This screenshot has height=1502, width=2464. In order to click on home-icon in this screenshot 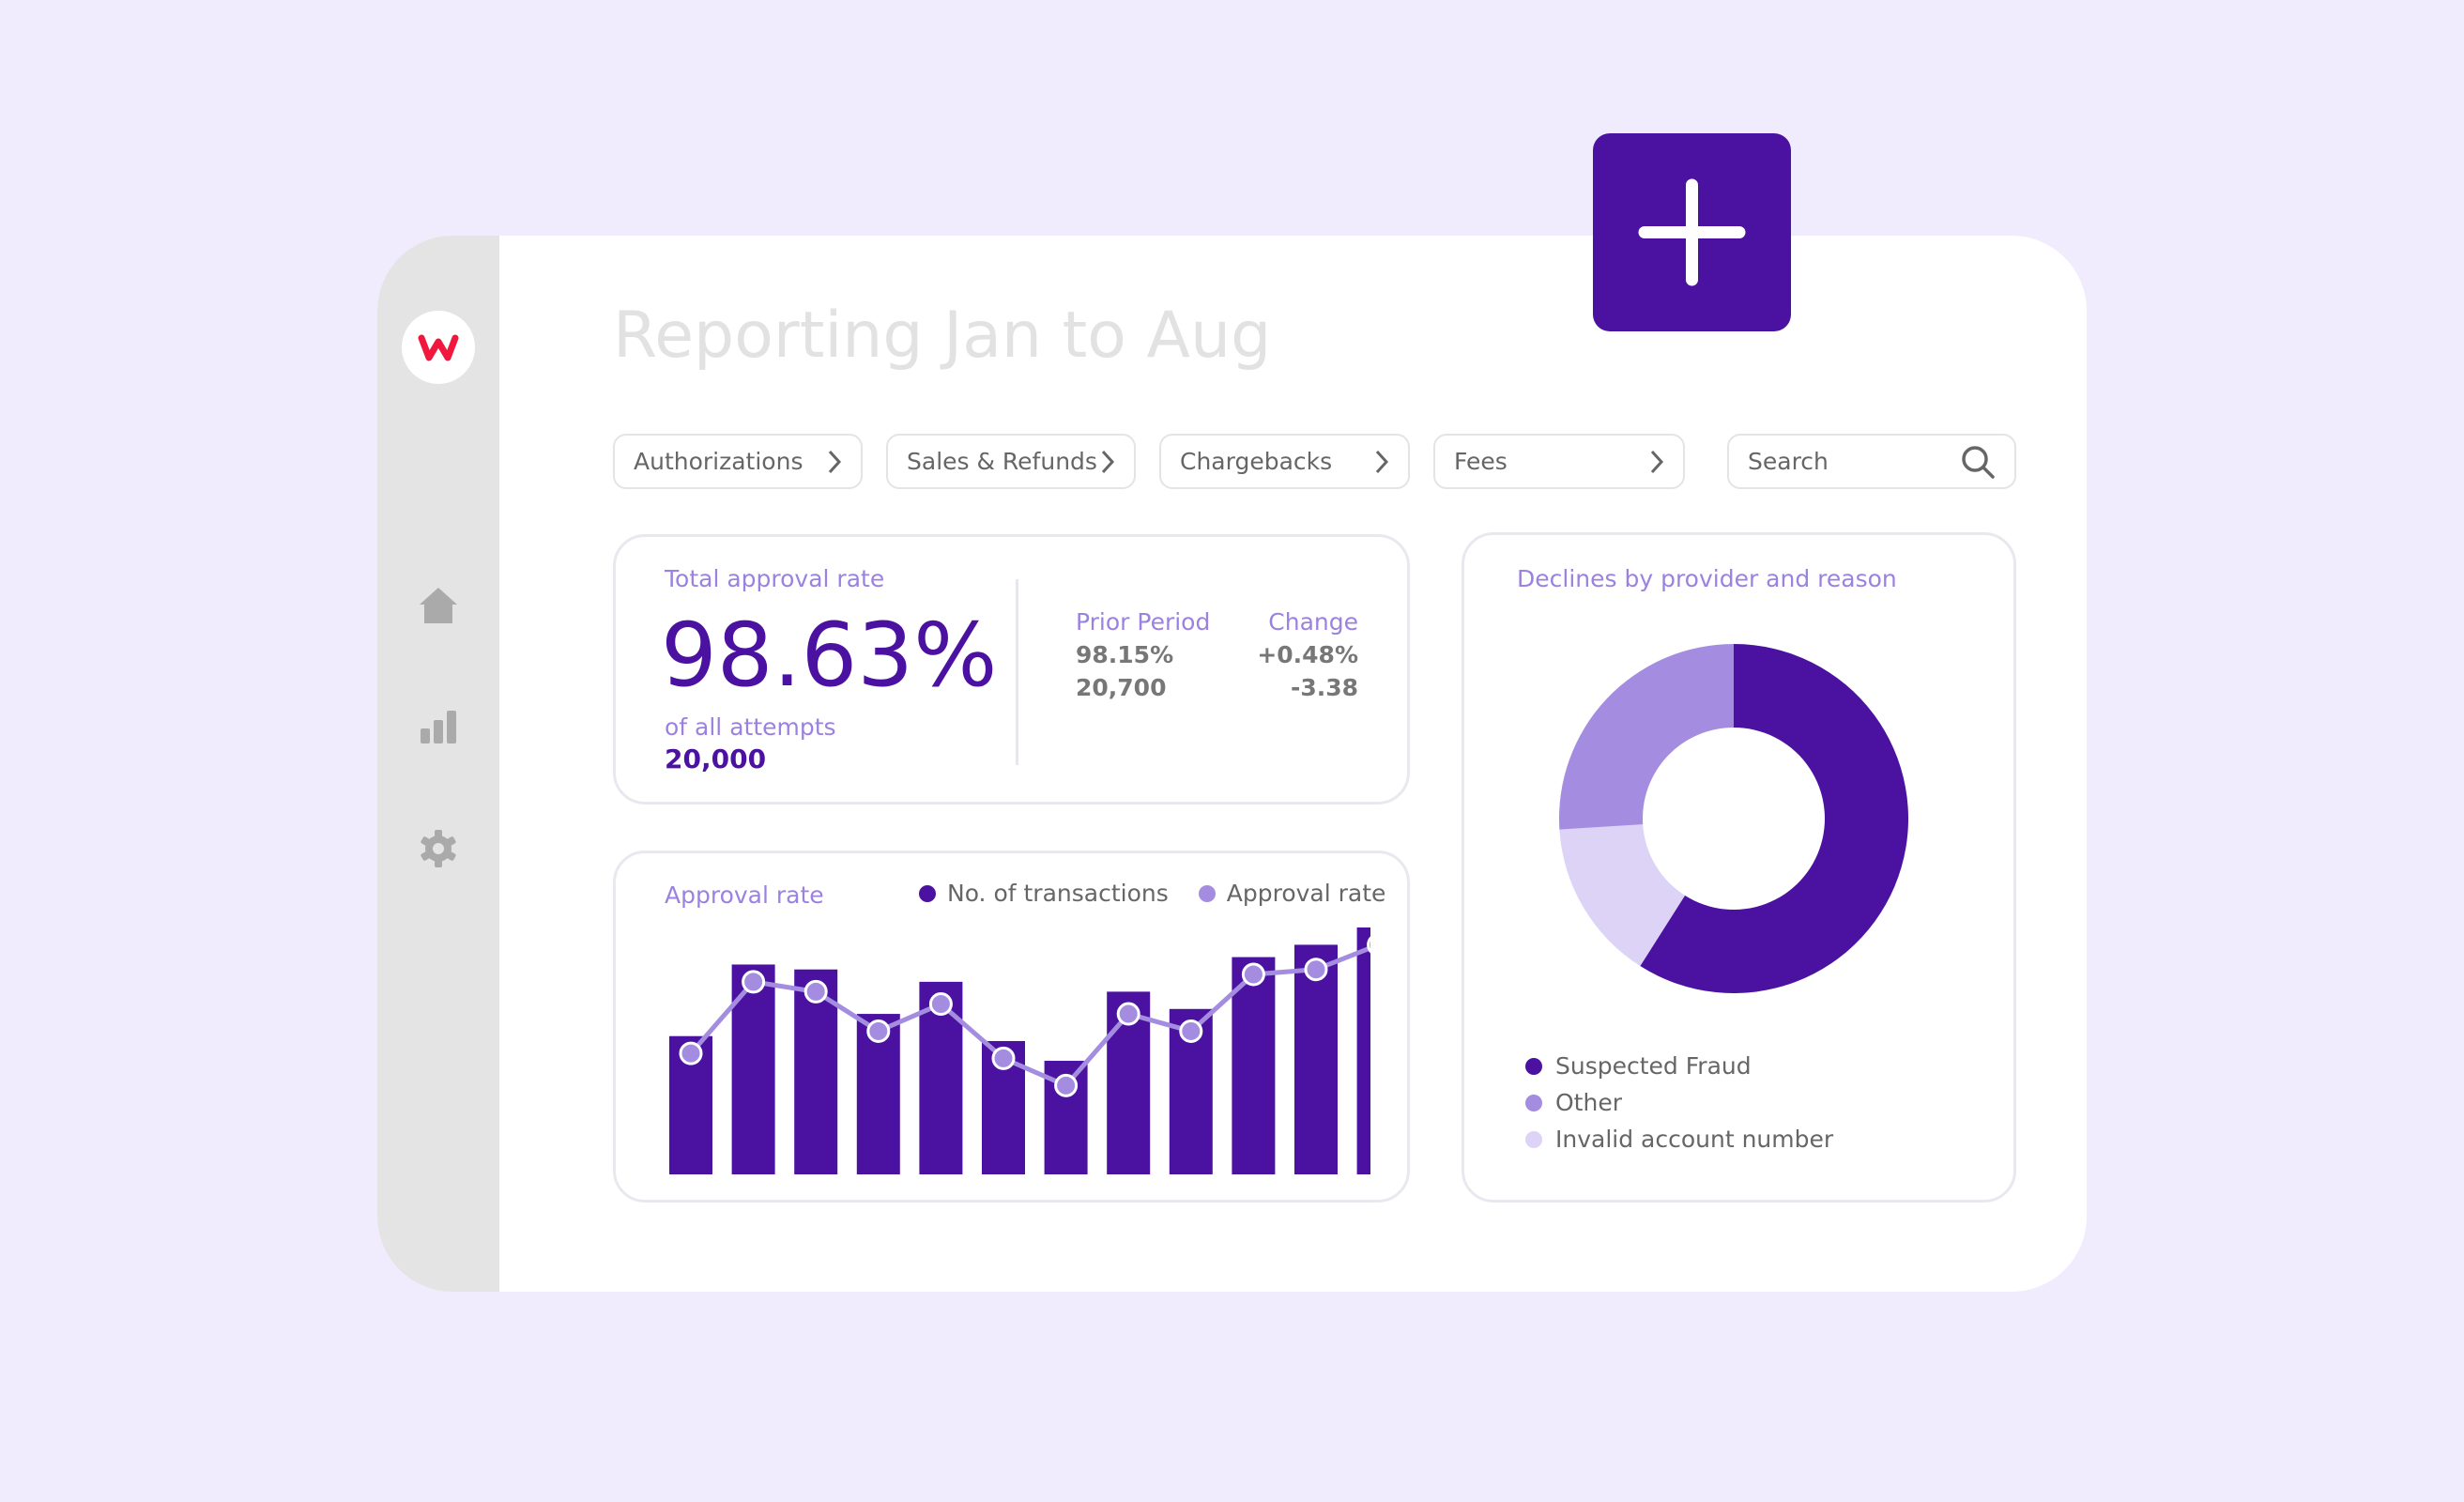, I will do `click(439, 605)`.